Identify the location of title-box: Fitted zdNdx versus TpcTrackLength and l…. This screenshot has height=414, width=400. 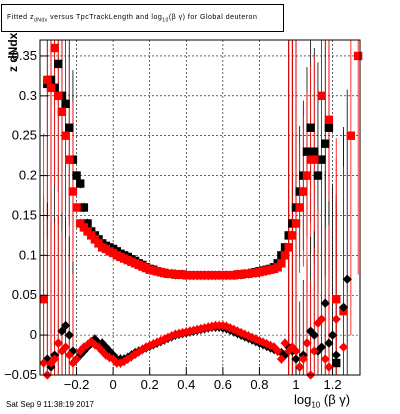
(142, 18).